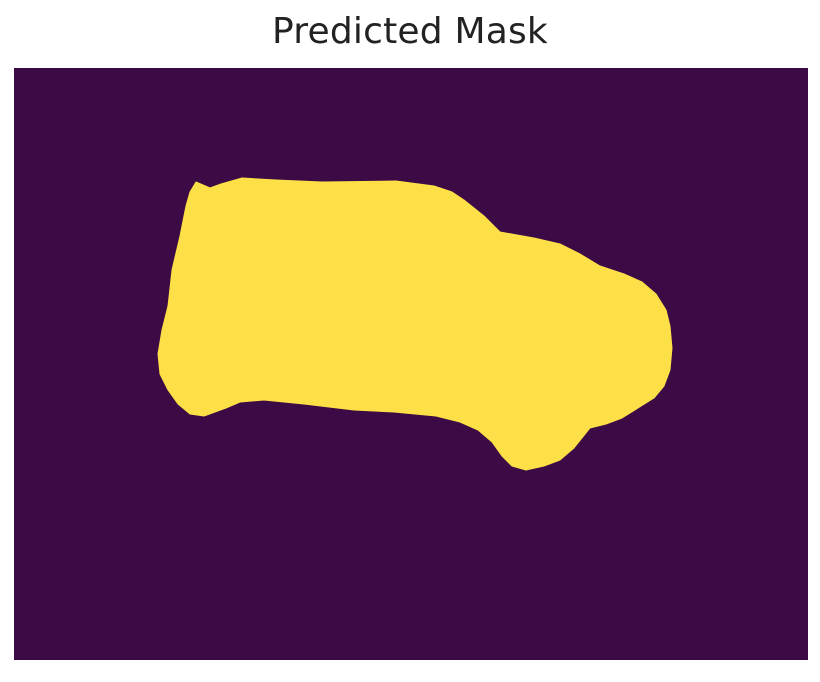 This screenshot has height=682, width=820. Describe the element at coordinates (410, 31) in the screenshot. I see `chart-title: Predicted Mask` at that location.